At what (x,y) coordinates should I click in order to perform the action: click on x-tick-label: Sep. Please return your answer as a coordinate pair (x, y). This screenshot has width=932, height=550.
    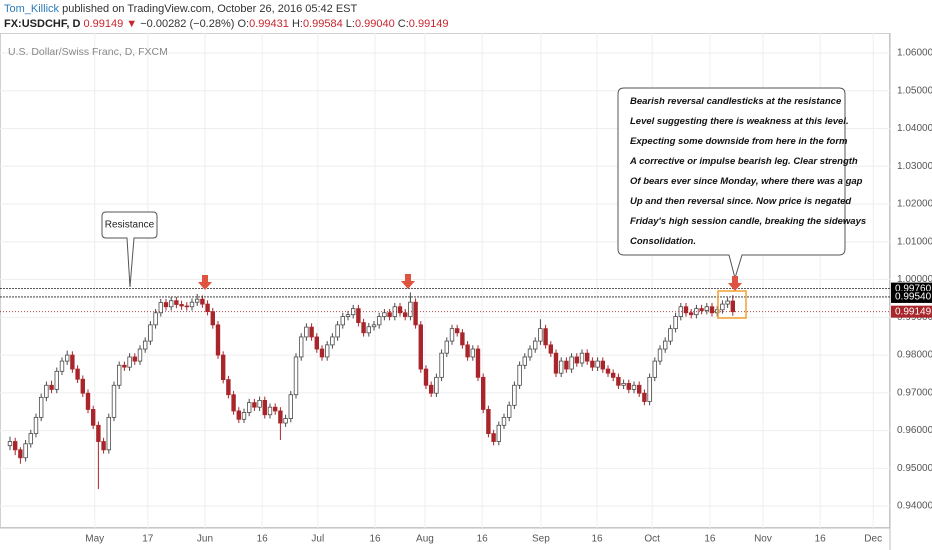
    Looking at the image, I should click on (541, 539).